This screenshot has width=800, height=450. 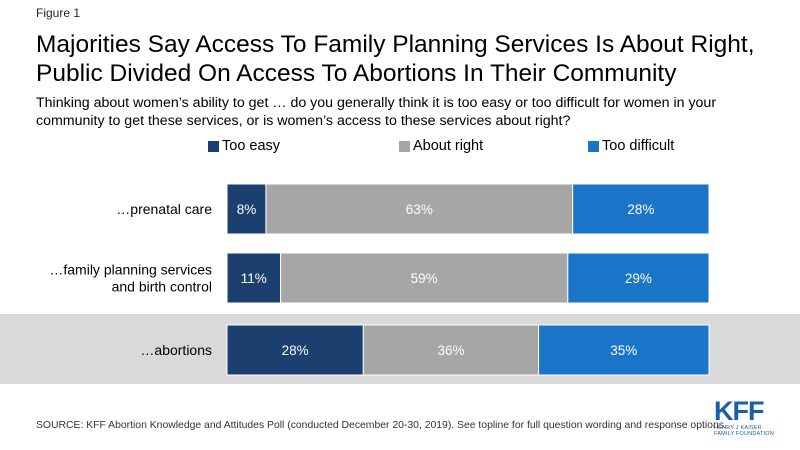 I want to click on data-label-too-easy-2: 28%, so click(x=295, y=350).